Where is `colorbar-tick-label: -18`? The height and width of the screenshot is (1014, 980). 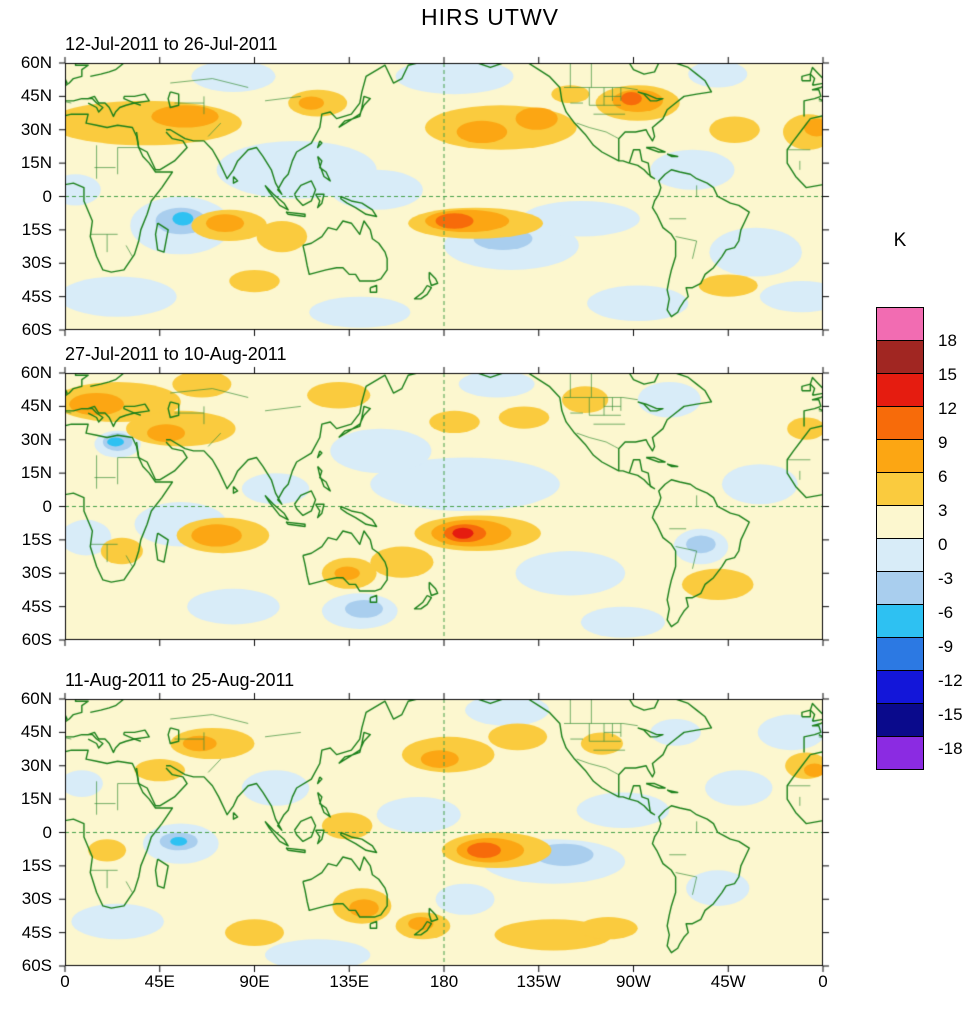
colorbar-tick-label: -18 is located at coordinates (950, 748).